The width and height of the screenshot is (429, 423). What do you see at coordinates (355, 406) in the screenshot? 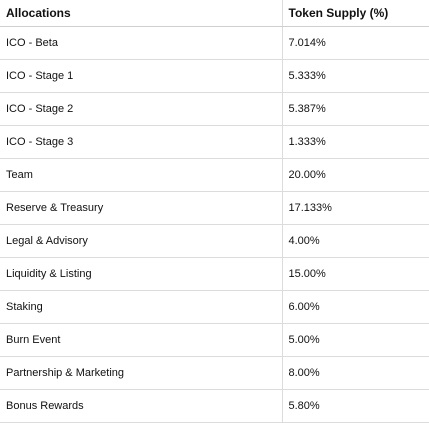
I see `supply-cell: 5.80%` at bounding box center [355, 406].